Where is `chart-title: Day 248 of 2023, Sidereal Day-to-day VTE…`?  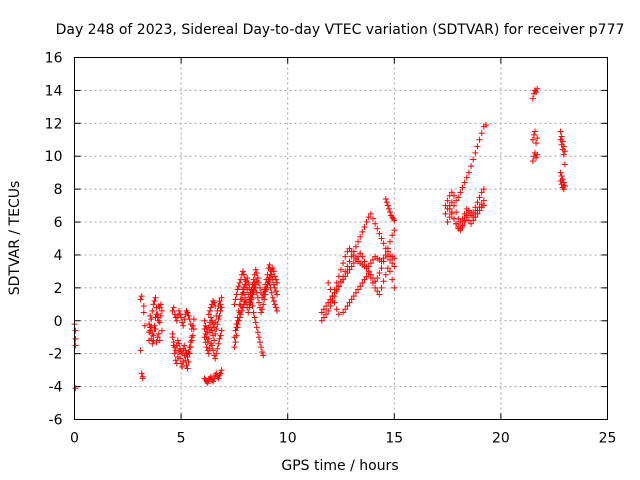
chart-title: Day 248 of 2023, Sidereal Day-to-day VTE… is located at coordinates (340, 30).